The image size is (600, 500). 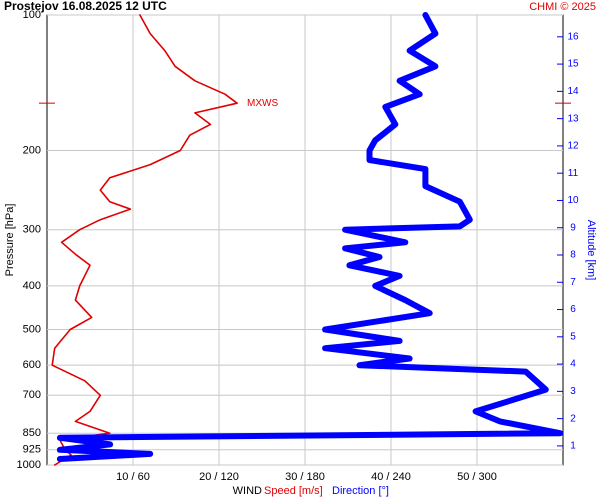 What do you see at coordinates (573, 227) in the screenshot?
I see `y2-tick-label: 9` at bounding box center [573, 227].